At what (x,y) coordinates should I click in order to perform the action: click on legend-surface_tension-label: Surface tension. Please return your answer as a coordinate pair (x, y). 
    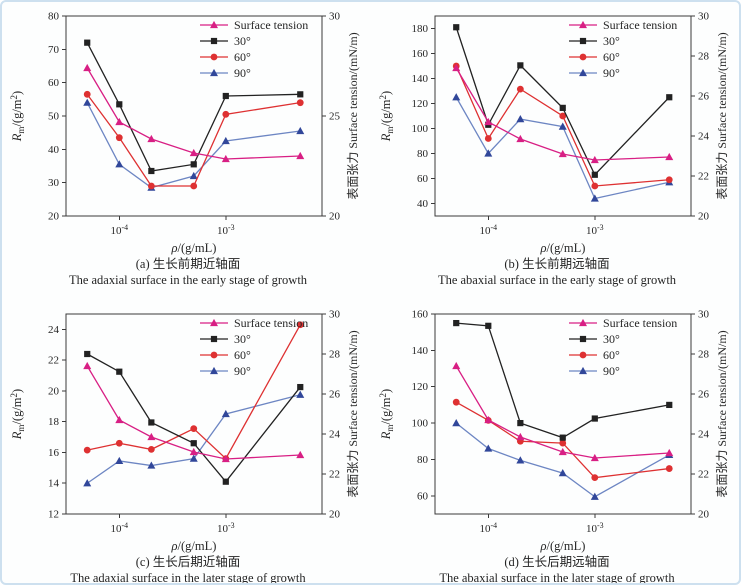
    Looking at the image, I should click on (271, 25).